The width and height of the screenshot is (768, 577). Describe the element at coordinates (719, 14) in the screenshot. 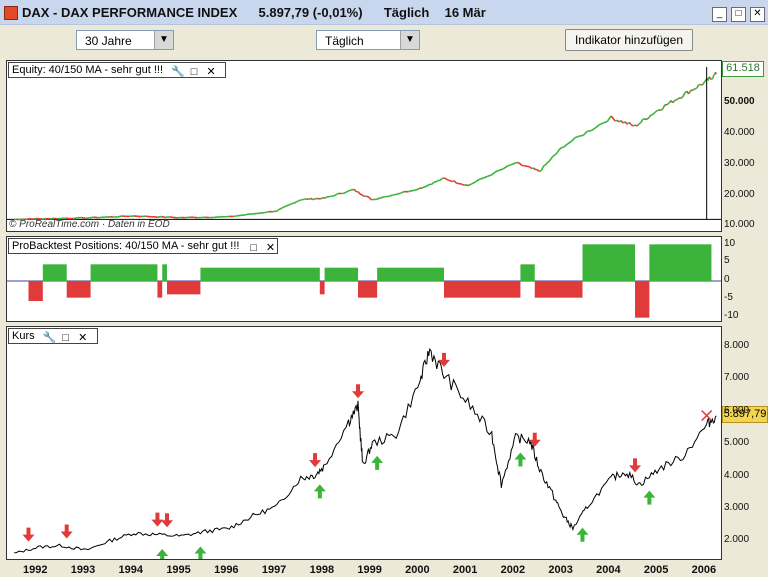

I see `minimize-button: _` at that location.